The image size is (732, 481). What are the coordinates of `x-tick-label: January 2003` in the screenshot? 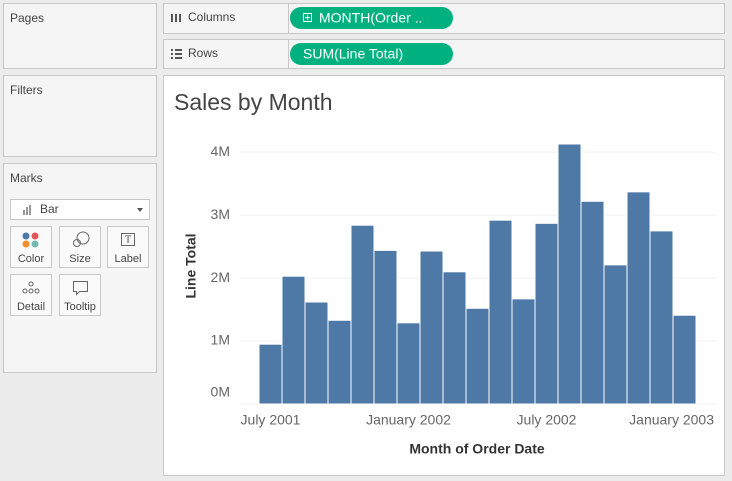 It's located at (671, 420).